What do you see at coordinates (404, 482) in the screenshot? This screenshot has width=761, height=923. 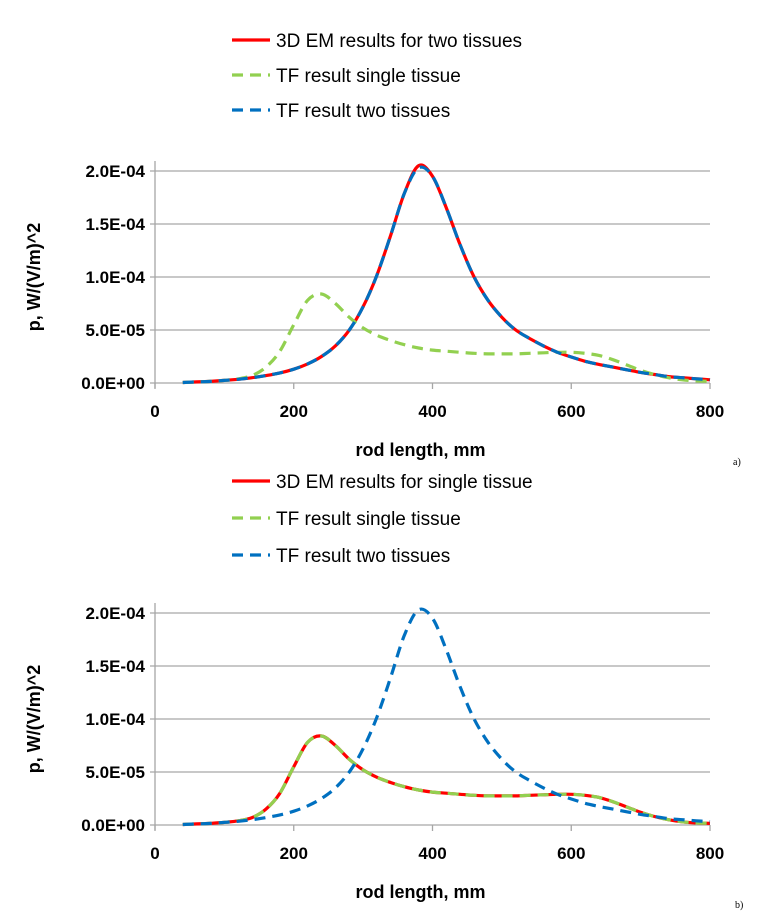 I see `legend-label: 3D EM results for single tissue` at bounding box center [404, 482].